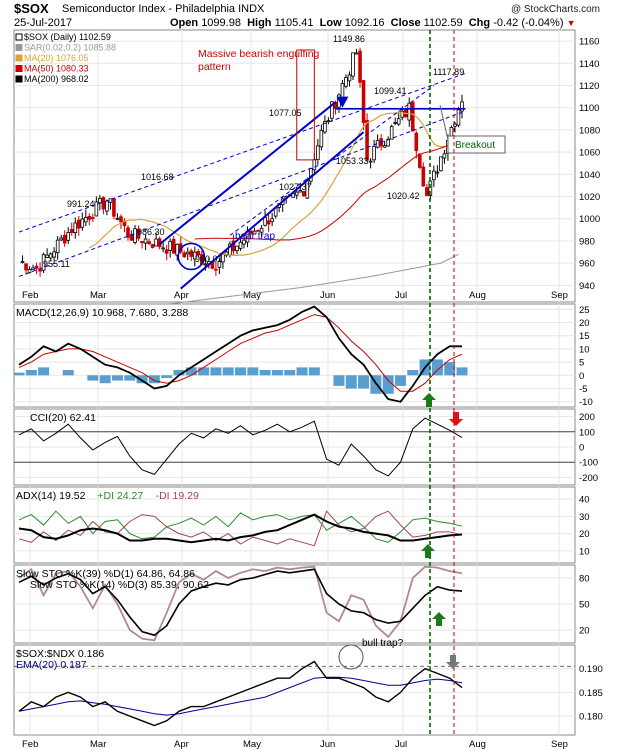 The width and height of the screenshot is (620, 750). What do you see at coordinates (591, 669) in the screenshot?
I see `ratio-y-tick-label: 0.190` at bounding box center [591, 669].